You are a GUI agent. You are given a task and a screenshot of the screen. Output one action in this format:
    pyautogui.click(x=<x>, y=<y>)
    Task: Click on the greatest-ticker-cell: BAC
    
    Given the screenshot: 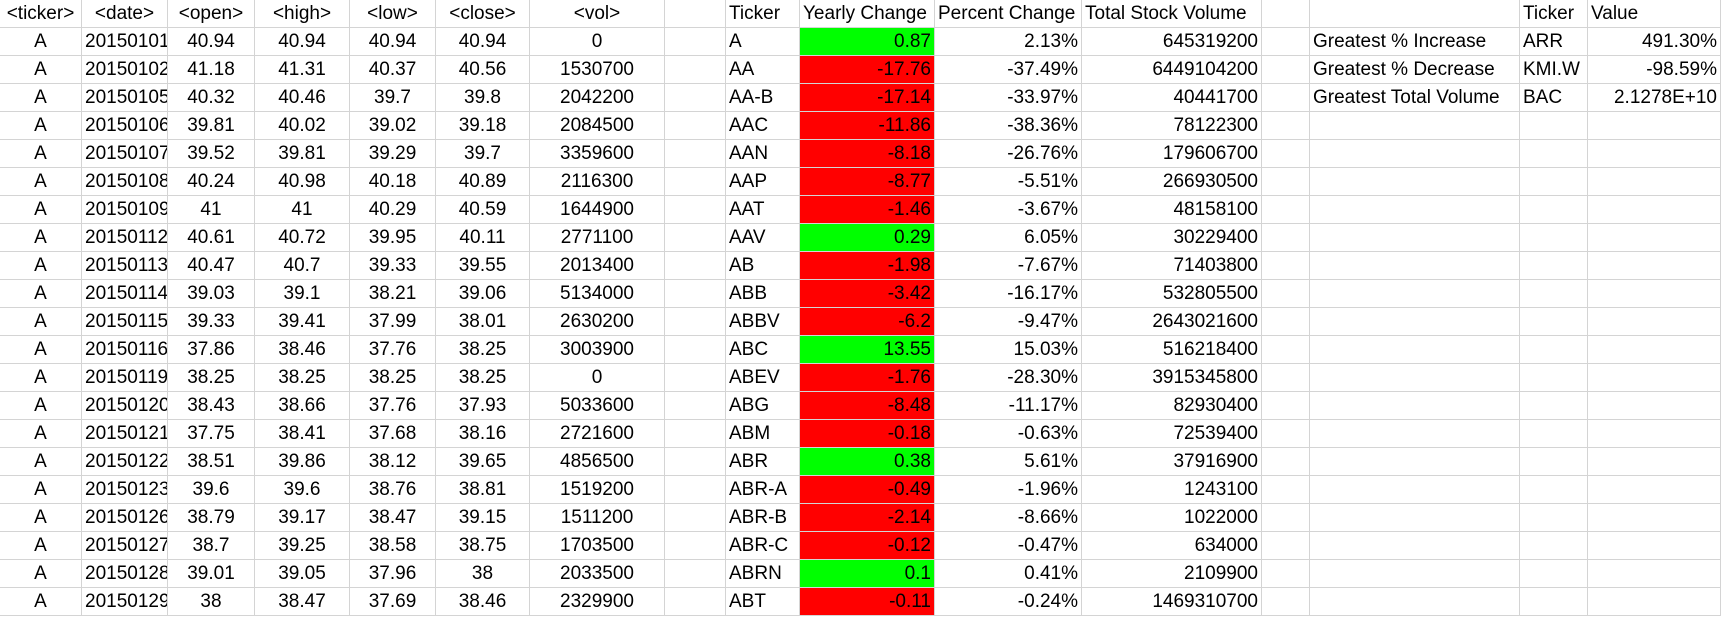 What is the action you would take?
    pyautogui.click(x=1554, y=98)
    